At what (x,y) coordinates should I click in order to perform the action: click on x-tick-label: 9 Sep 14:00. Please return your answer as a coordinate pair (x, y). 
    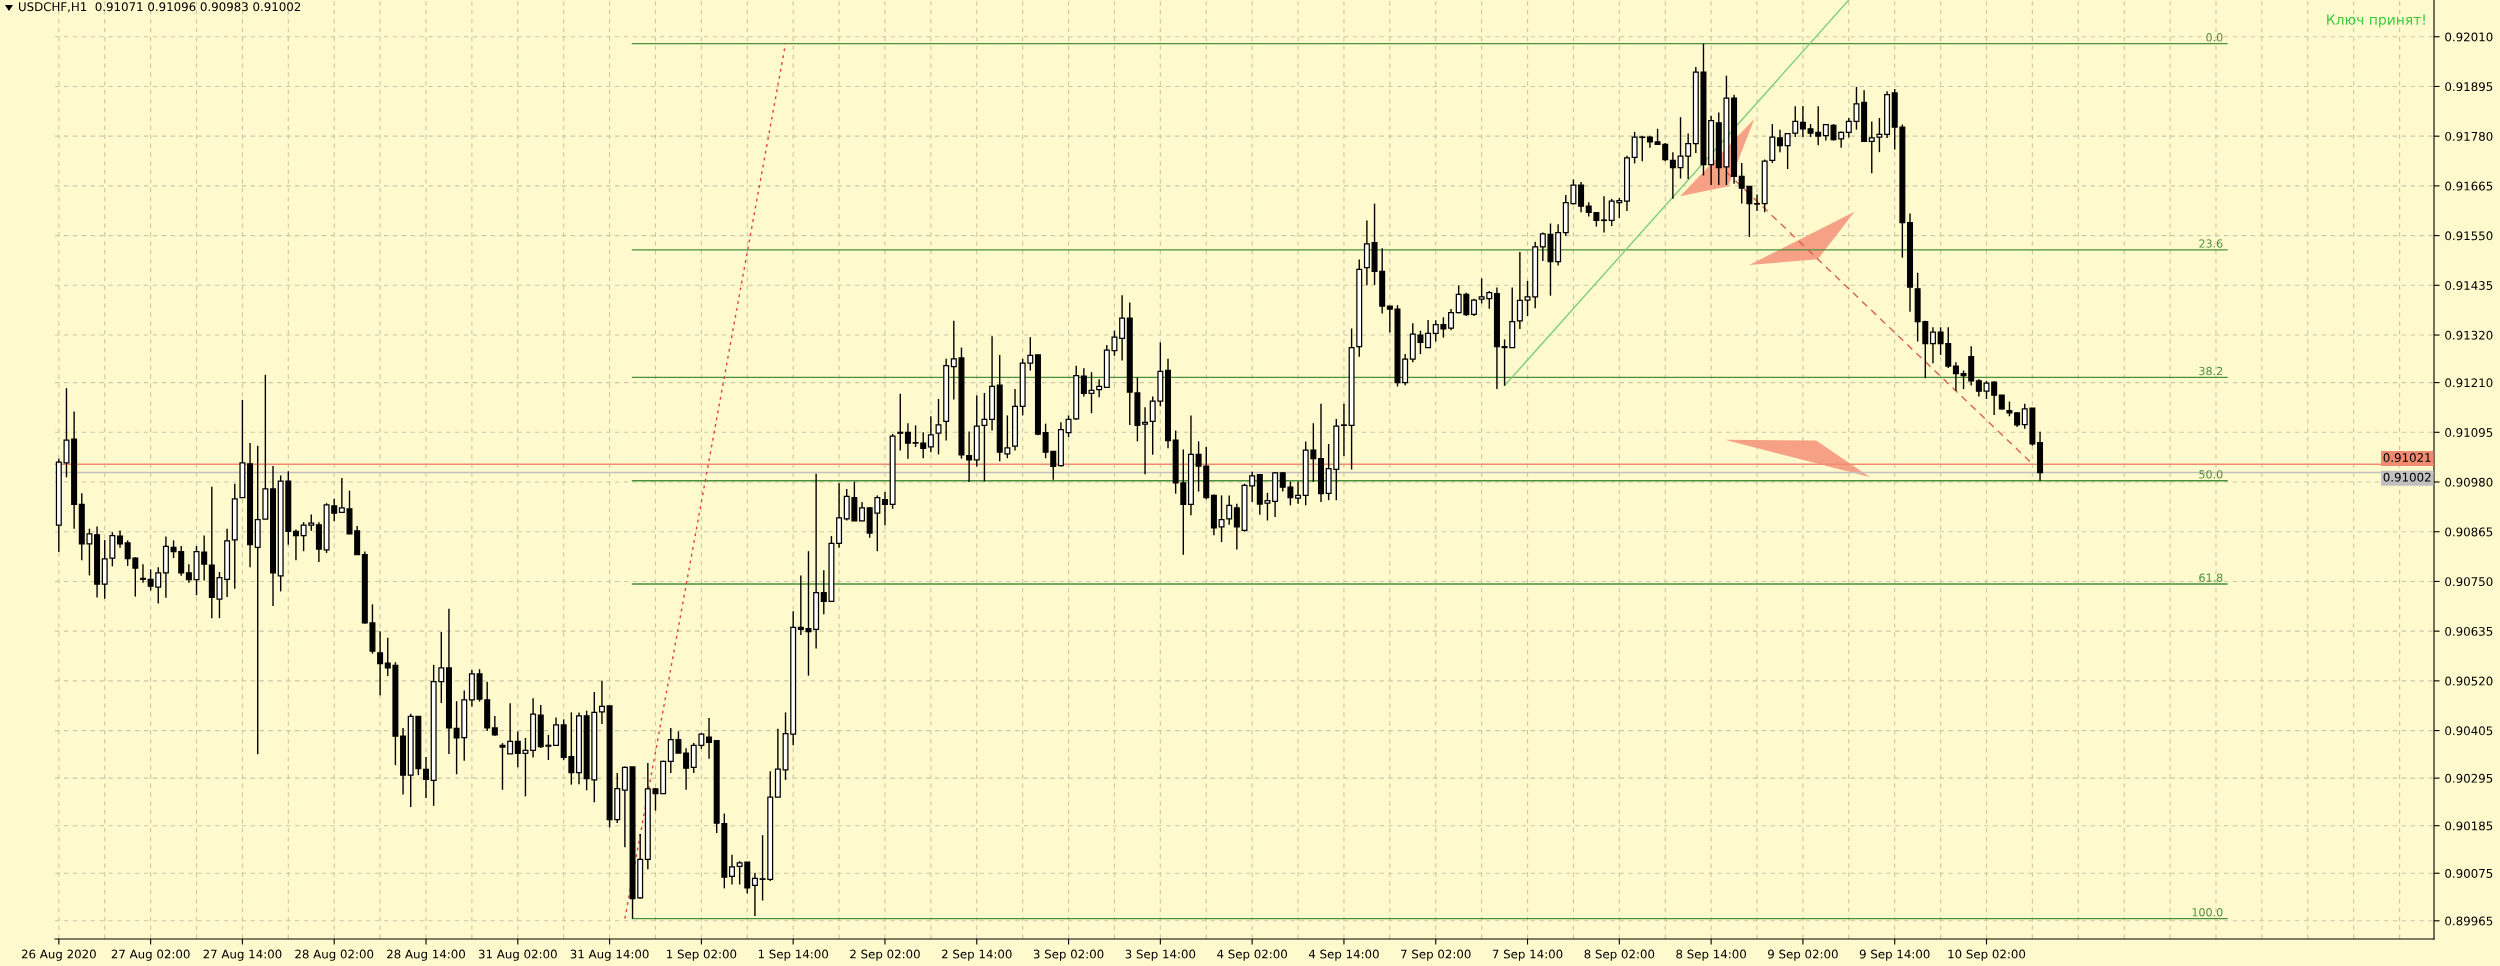
    Looking at the image, I should click on (1894, 955).